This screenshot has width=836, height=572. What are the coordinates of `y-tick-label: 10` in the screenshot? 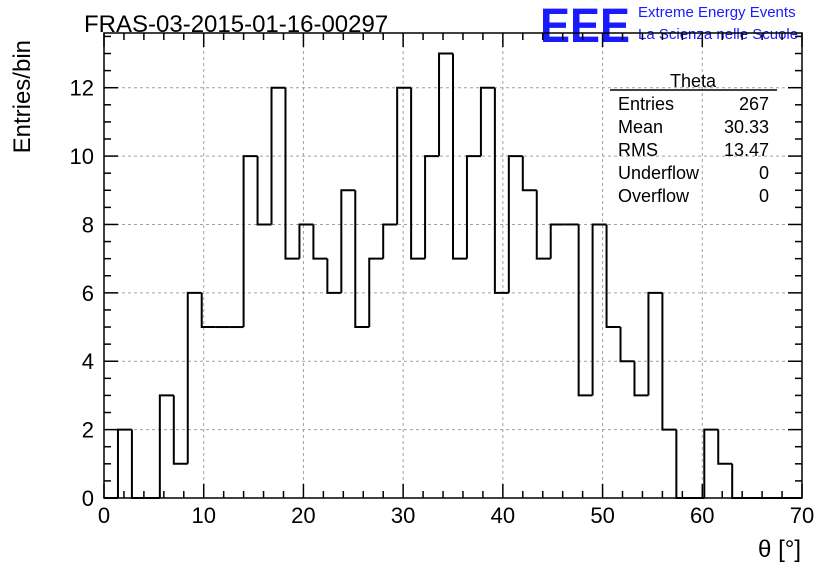 It's located at (82, 156).